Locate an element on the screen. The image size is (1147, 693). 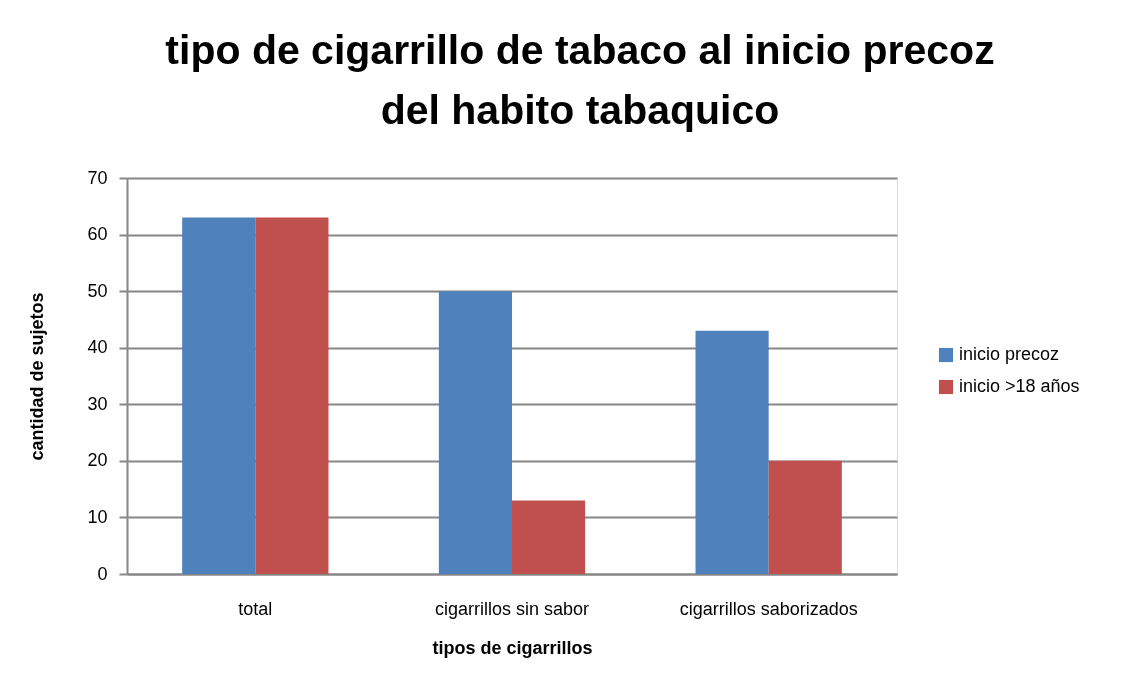
x-tick-label: total is located at coordinates (255, 608).